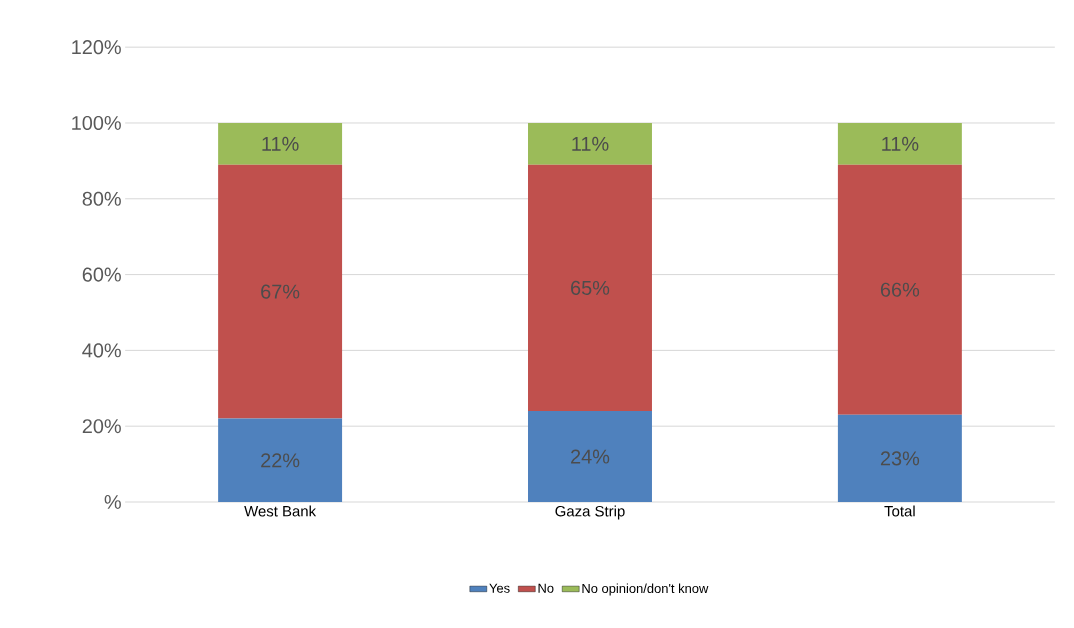  What do you see at coordinates (96, 122) in the screenshot?
I see `y-tick-label: 100%` at bounding box center [96, 122].